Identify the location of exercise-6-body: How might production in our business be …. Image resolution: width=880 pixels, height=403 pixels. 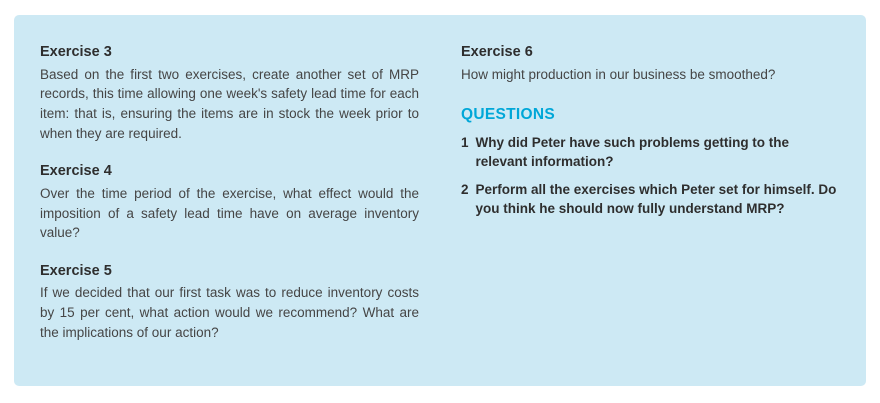
(618, 74).